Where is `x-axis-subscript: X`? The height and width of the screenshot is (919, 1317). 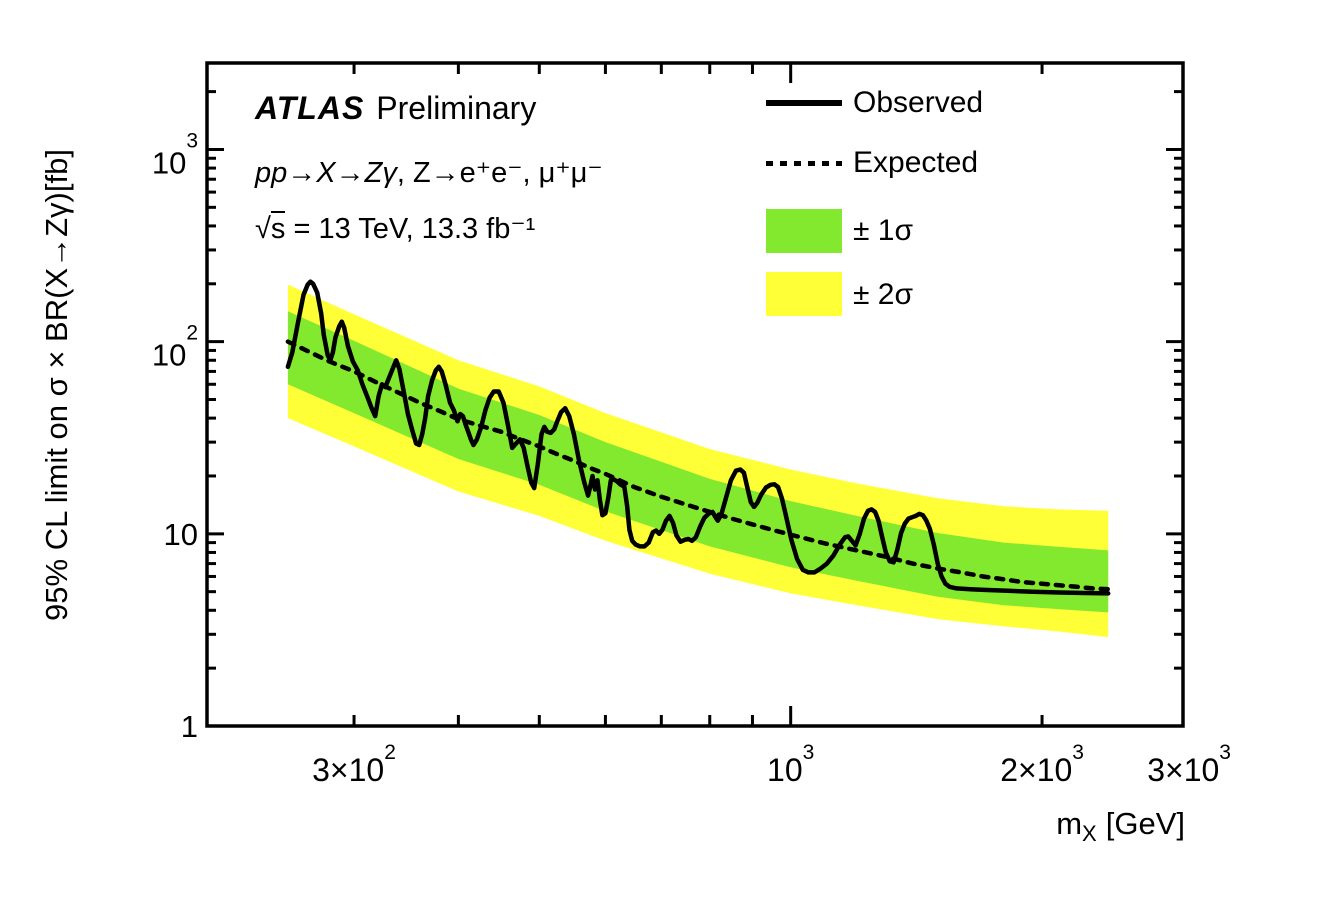 x-axis-subscript: X is located at coordinates (1089, 833).